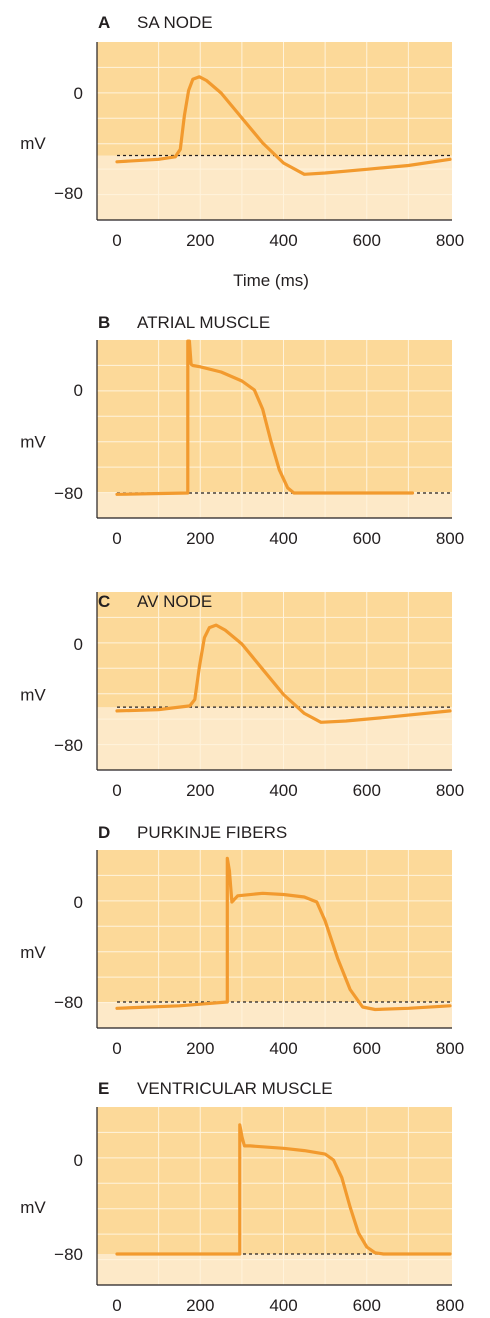 The width and height of the screenshot is (490, 1318). What do you see at coordinates (367, 240) in the screenshot?
I see `panel-a-x-tick-label: 600` at bounding box center [367, 240].